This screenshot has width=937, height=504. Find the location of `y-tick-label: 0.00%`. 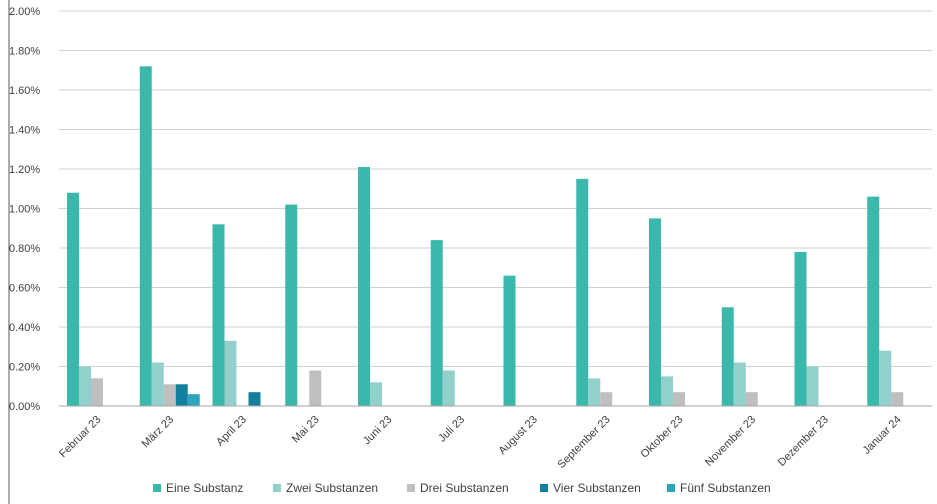

y-tick-label: 0.00% is located at coordinates (24, 407).